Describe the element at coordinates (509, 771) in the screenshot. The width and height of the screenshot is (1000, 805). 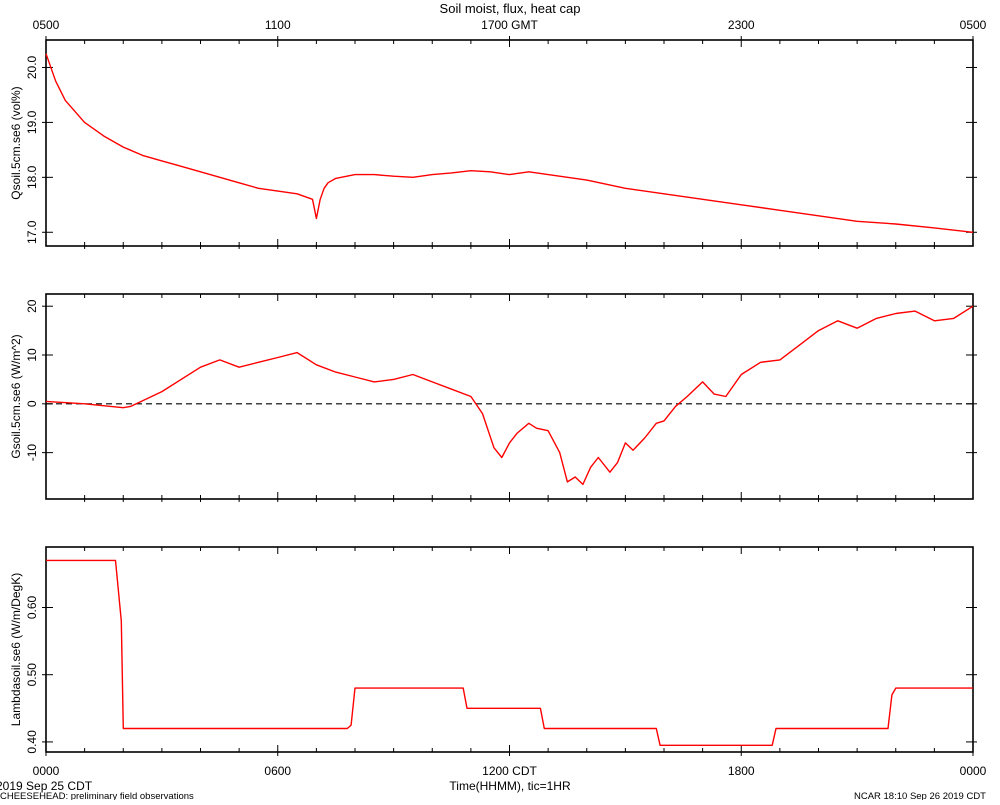
I see `bottom-axis-tick-label: 1200 CDT` at that location.